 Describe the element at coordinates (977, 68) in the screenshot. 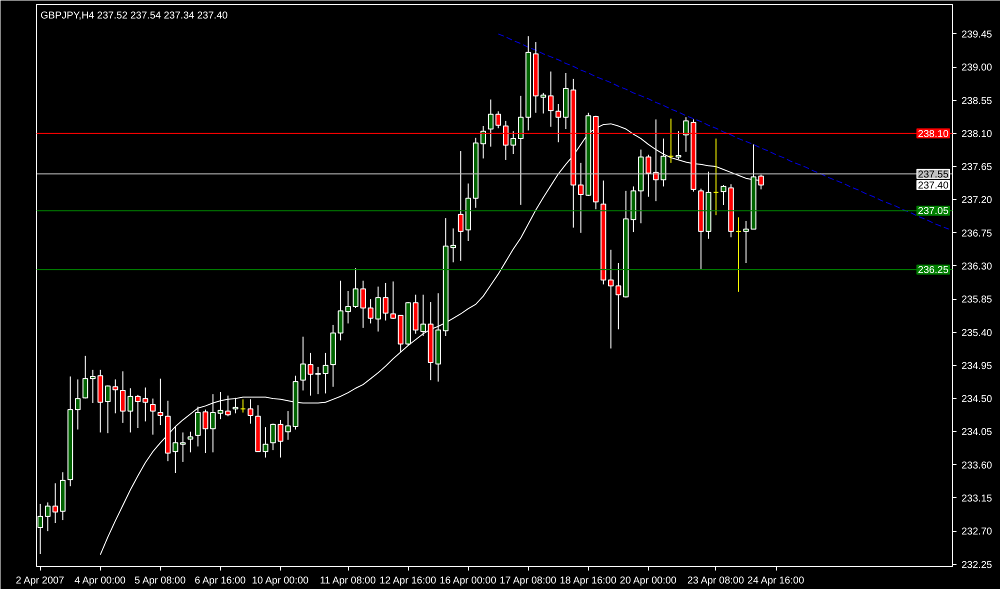

I see `y-tick-label: 239.00` at that location.